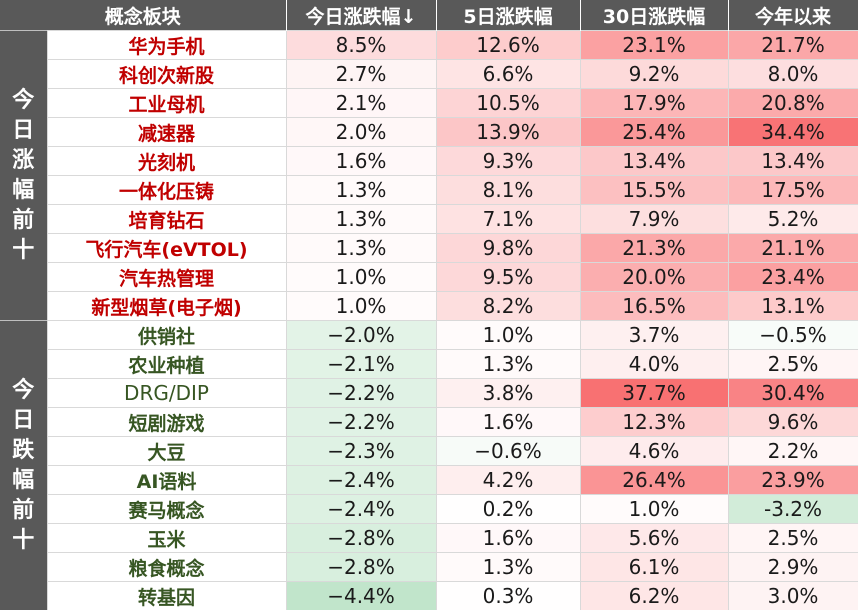  I want to click on ytd-change-cell: 21.1%, so click(793, 248).